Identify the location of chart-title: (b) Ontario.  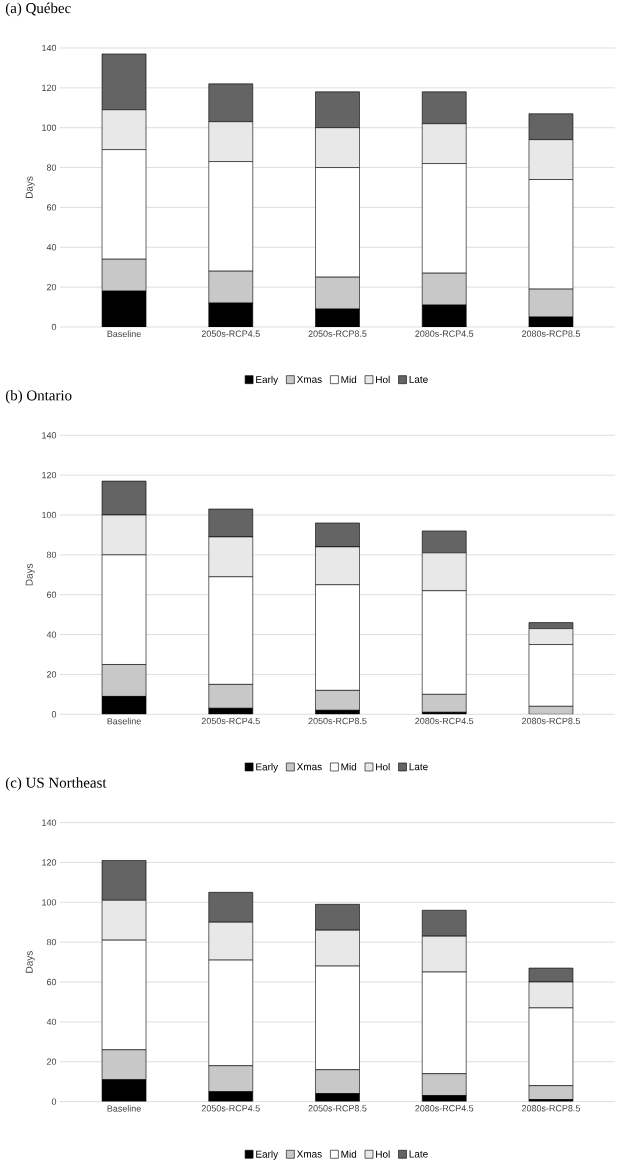
(38, 396).